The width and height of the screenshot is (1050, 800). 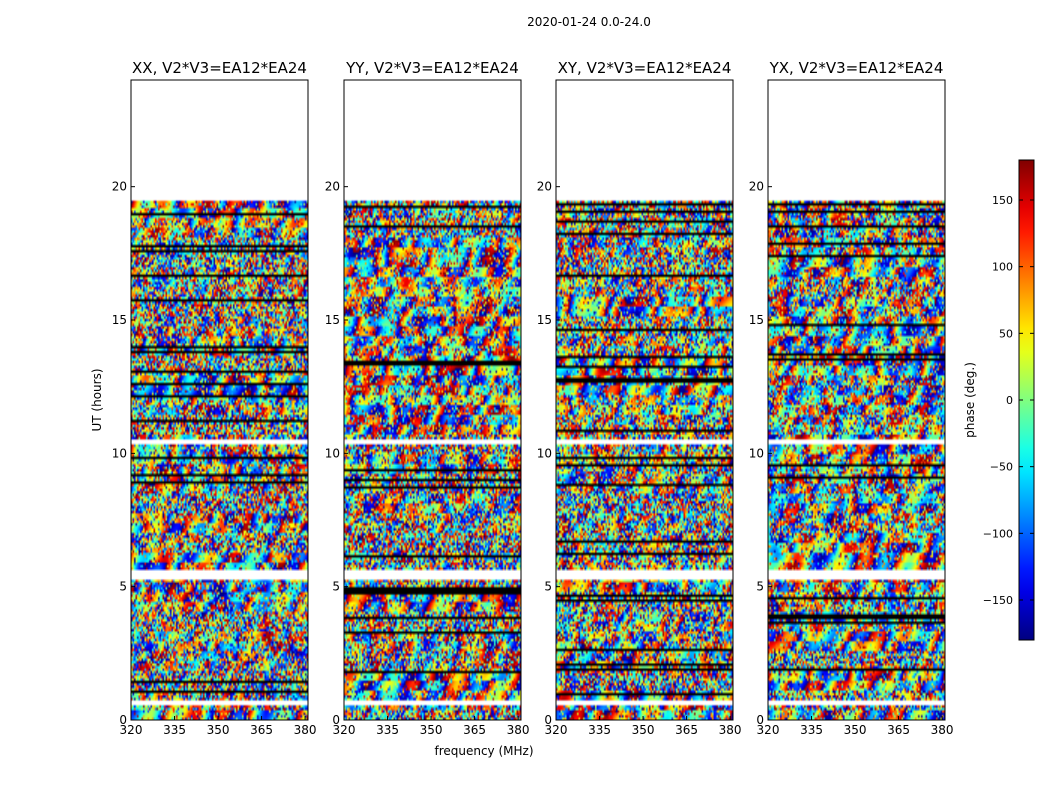 What do you see at coordinates (856, 68) in the screenshot?
I see `panel-title: YX, V2*V3=EA12*EA24` at bounding box center [856, 68].